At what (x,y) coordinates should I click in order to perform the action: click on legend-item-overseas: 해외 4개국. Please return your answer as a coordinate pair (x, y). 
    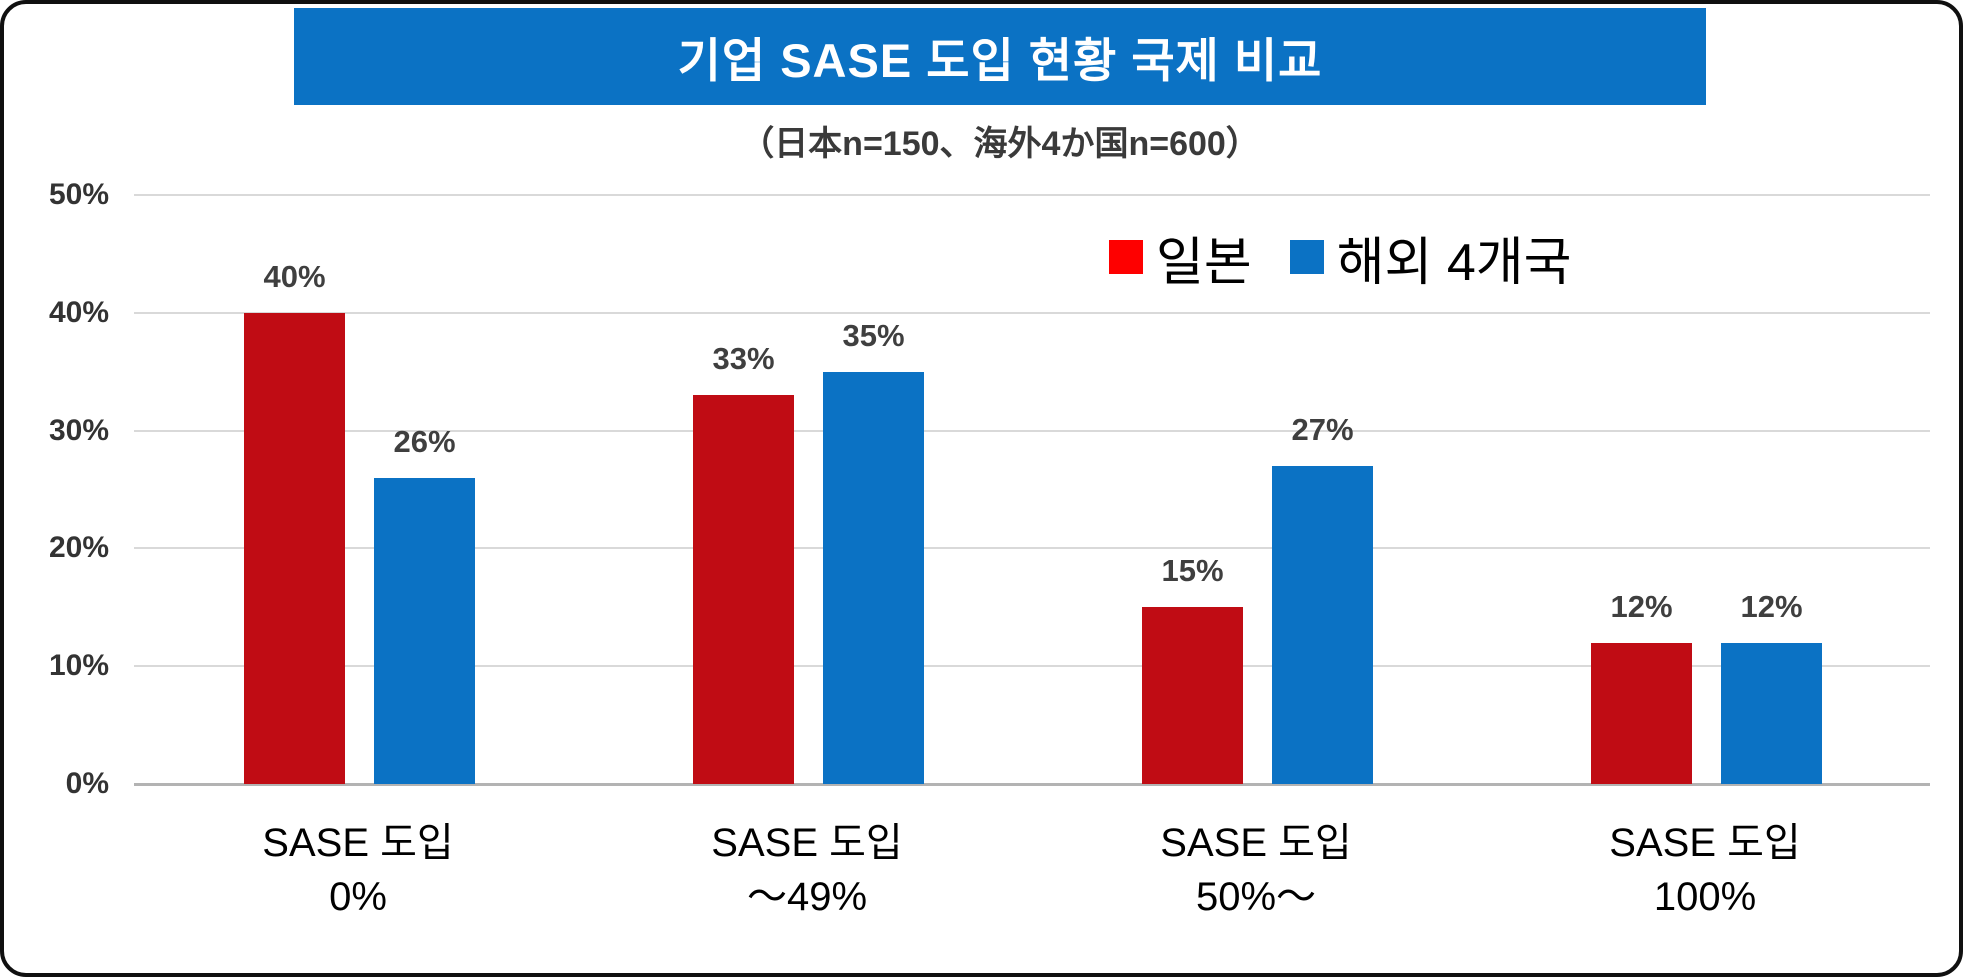
    Looking at the image, I should click on (1430, 257).